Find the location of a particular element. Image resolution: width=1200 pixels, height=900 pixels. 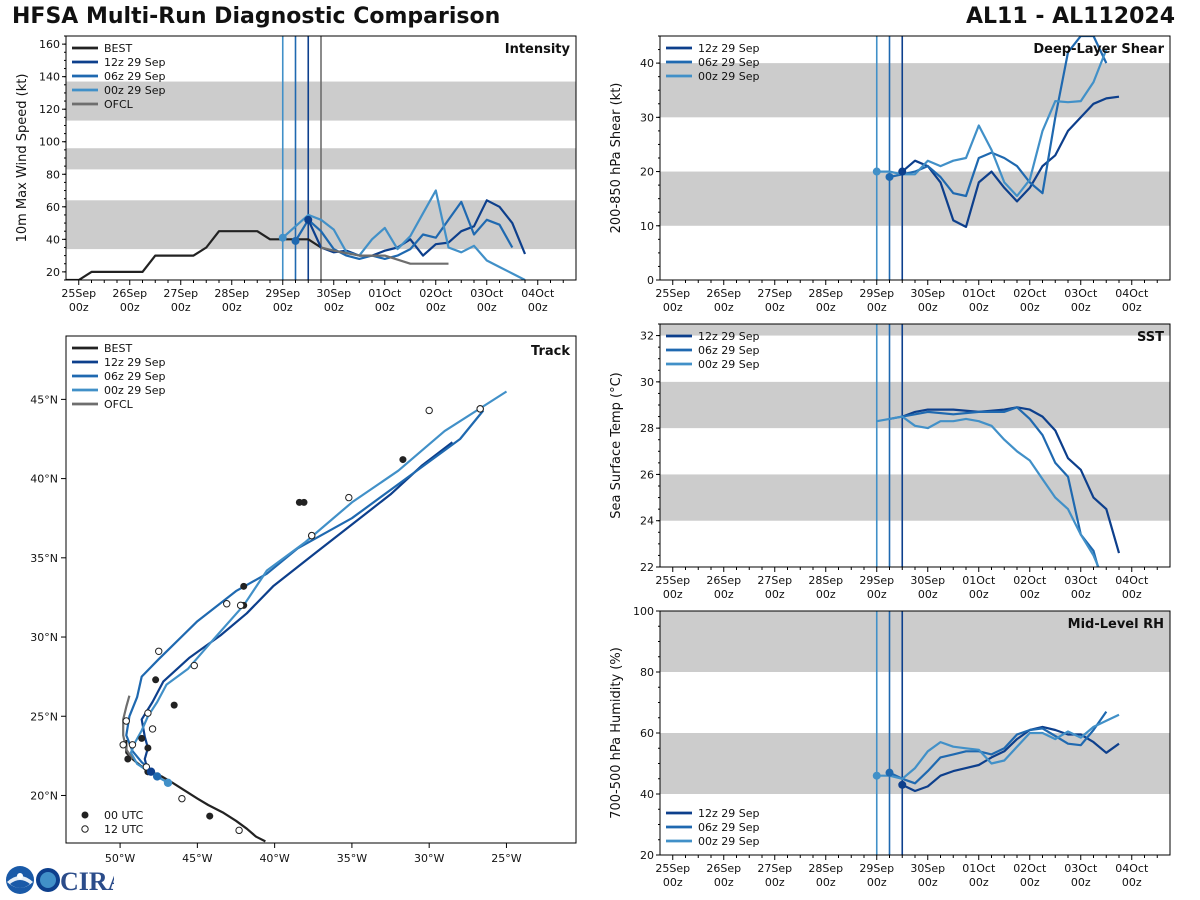

track-legend-label: 06z 29 Sep is located at coordinates (135, 376).